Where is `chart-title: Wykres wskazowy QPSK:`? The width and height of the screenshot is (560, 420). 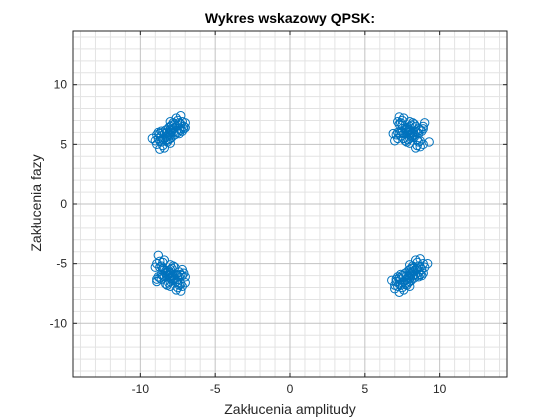
chart-title: Wykres wskazowy QPSK: is located at coordinates (290, 18).